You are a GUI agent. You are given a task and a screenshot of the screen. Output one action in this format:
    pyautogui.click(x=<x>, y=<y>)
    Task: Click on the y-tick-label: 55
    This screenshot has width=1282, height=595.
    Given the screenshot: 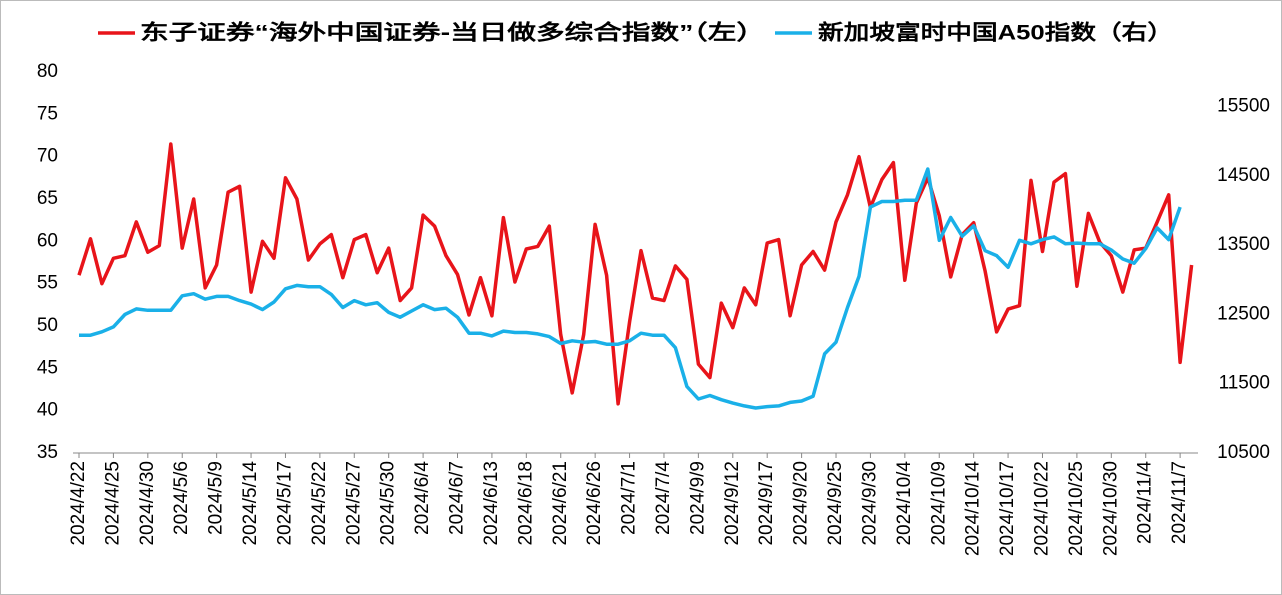 What is the action you would take?
    pyautogui.click(x=47, y=283)
    